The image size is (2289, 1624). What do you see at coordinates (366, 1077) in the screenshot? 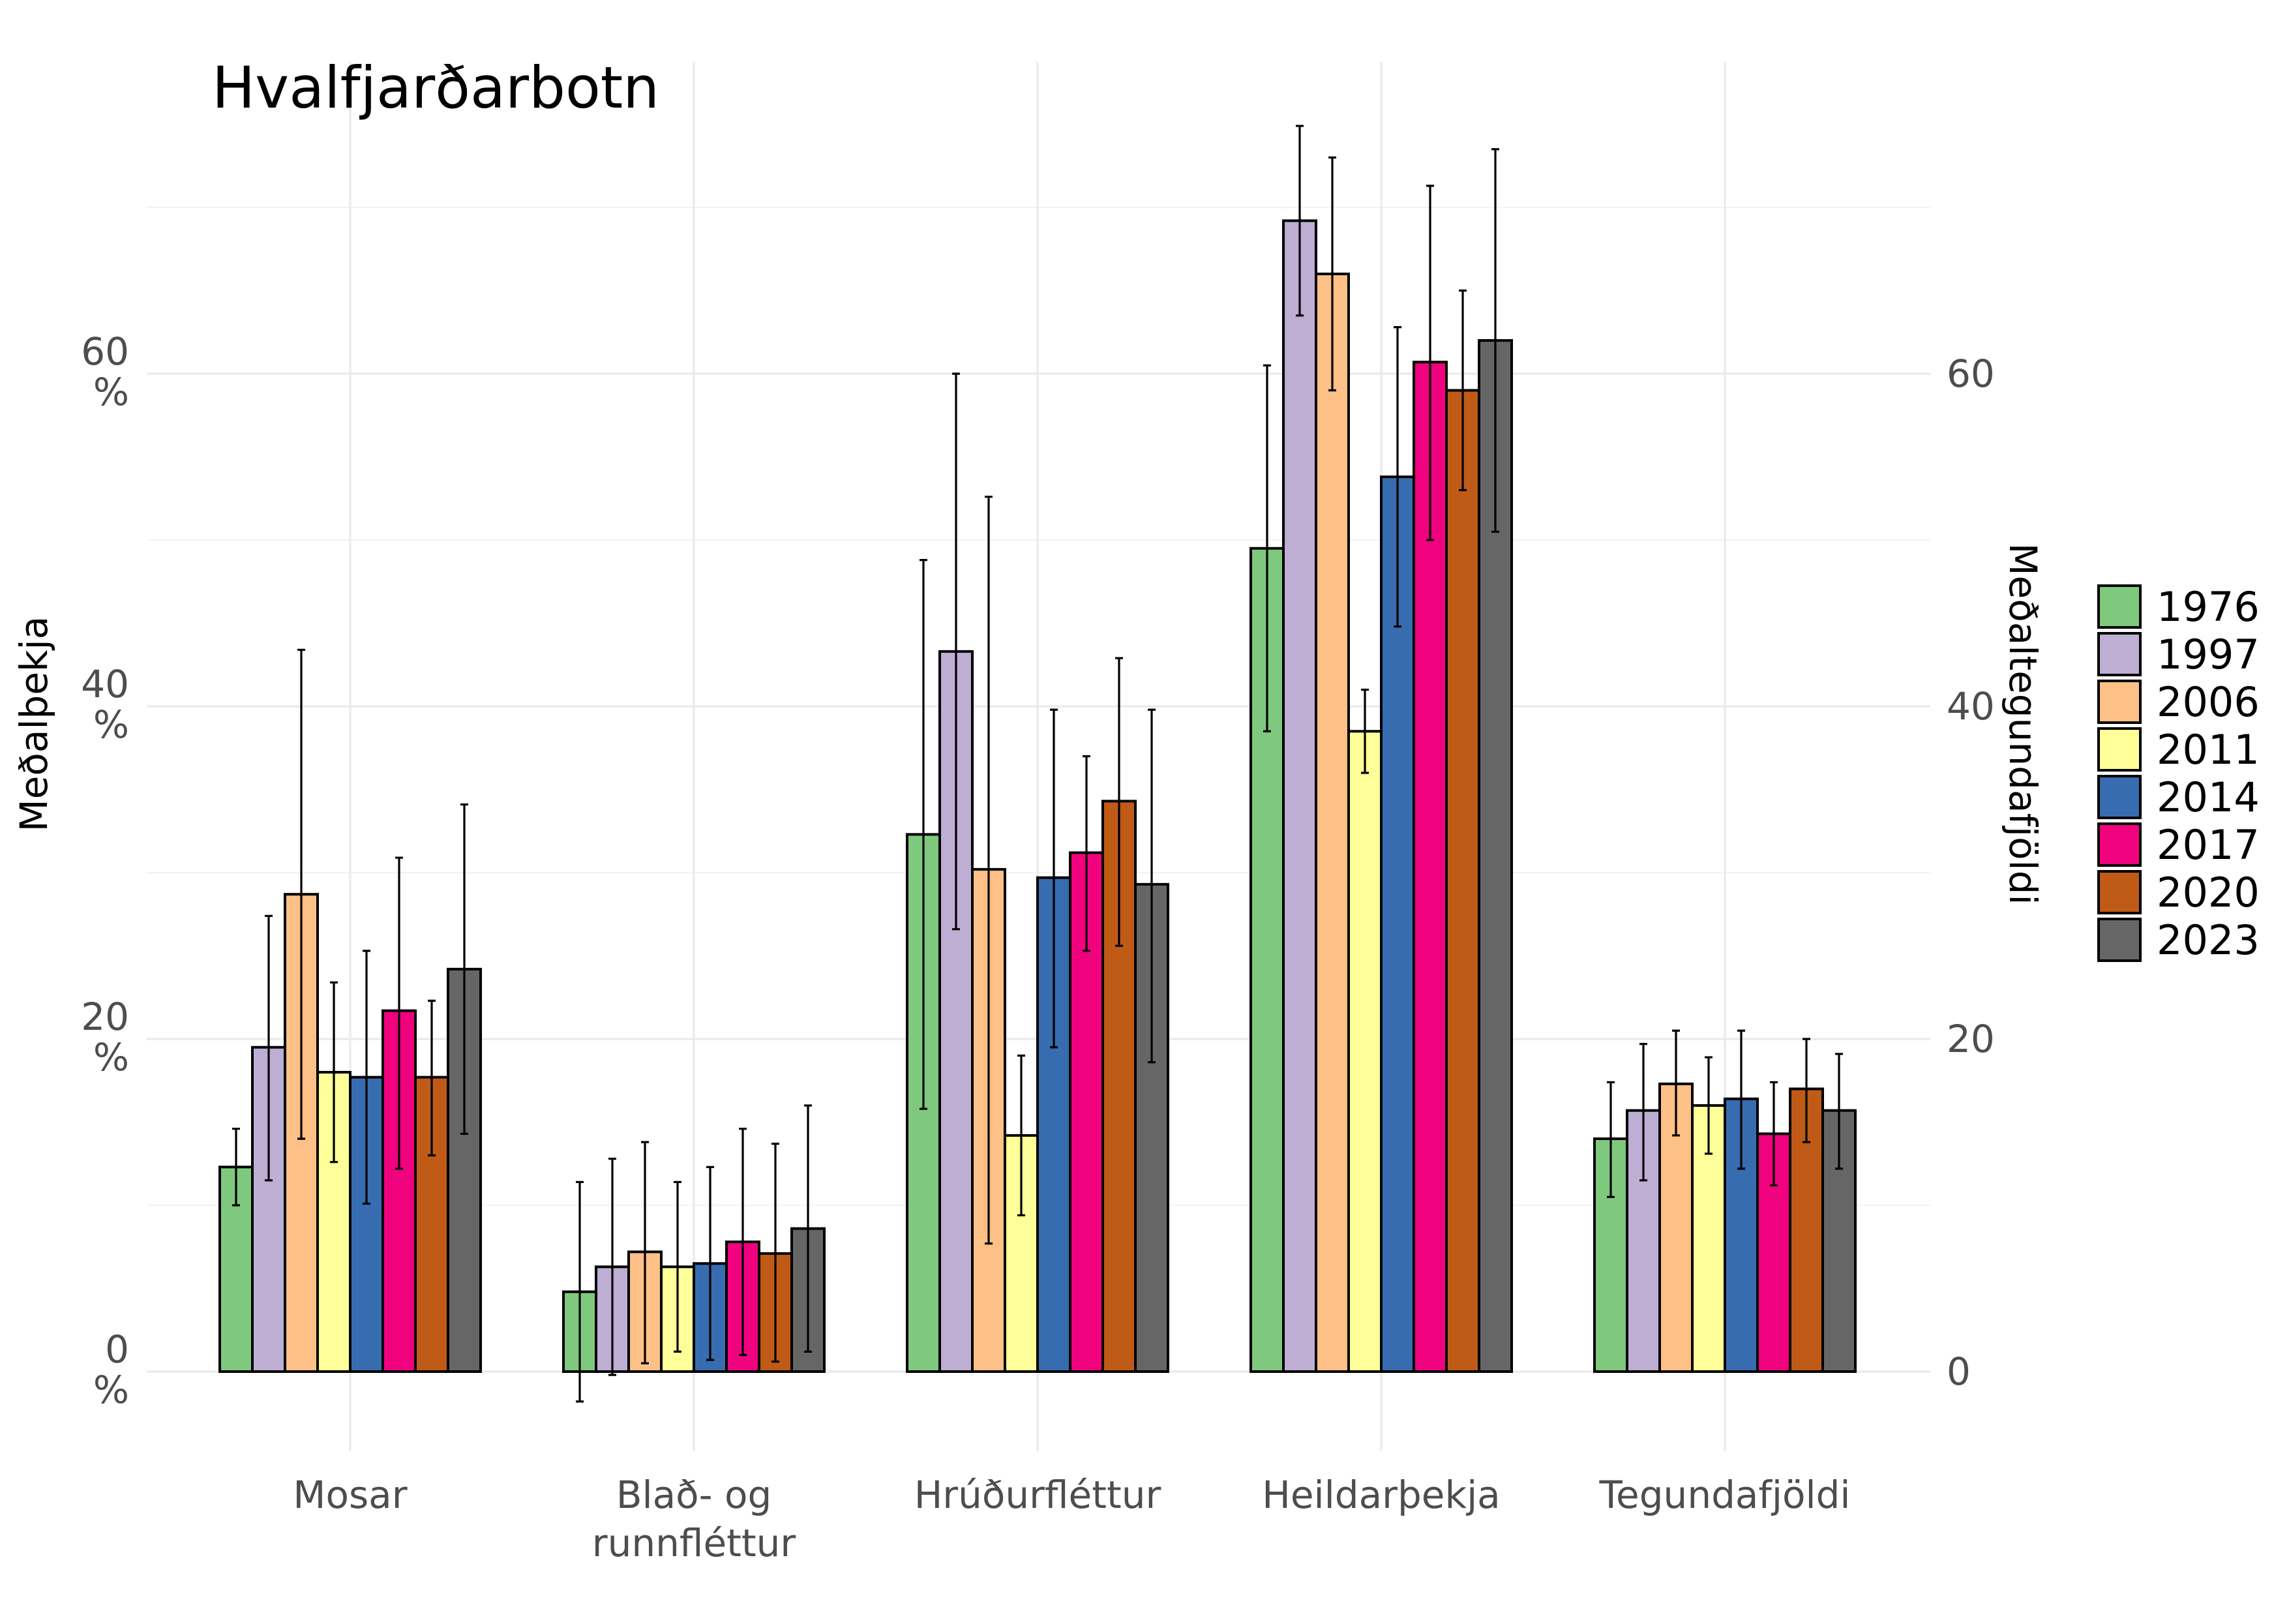
I see `errorbar-2014-cat0` at bounding box center [366, 1077].